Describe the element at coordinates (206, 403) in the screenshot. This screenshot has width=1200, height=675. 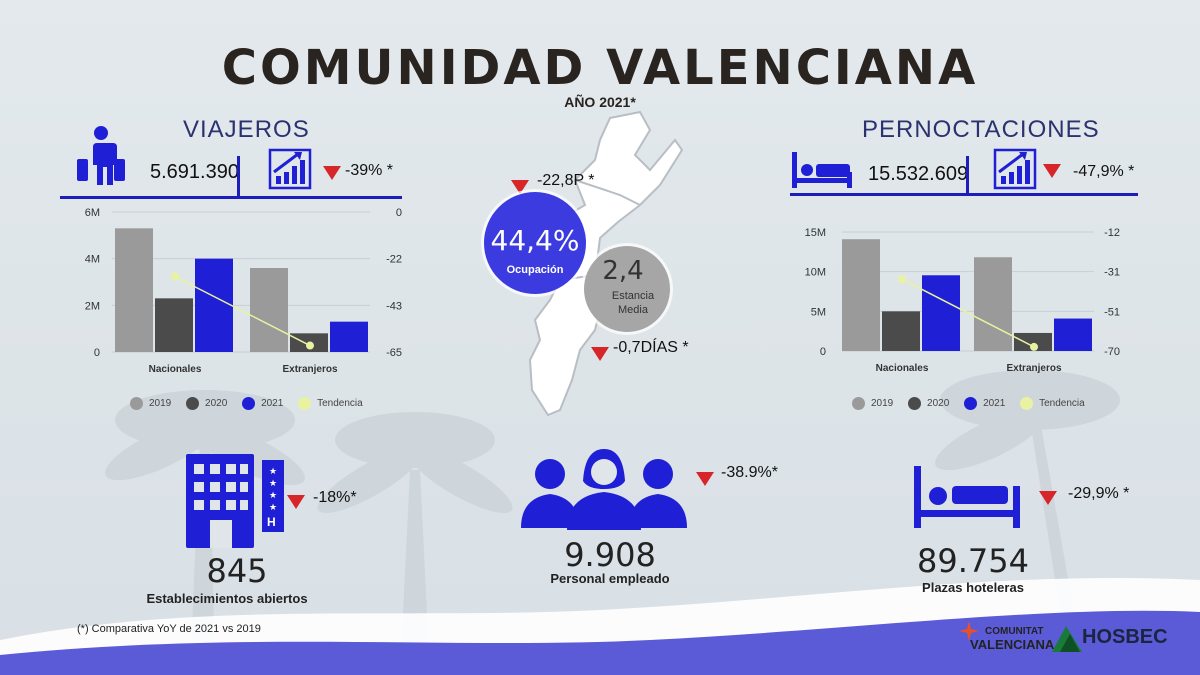
I see `legend-2020: 2020` at that location.